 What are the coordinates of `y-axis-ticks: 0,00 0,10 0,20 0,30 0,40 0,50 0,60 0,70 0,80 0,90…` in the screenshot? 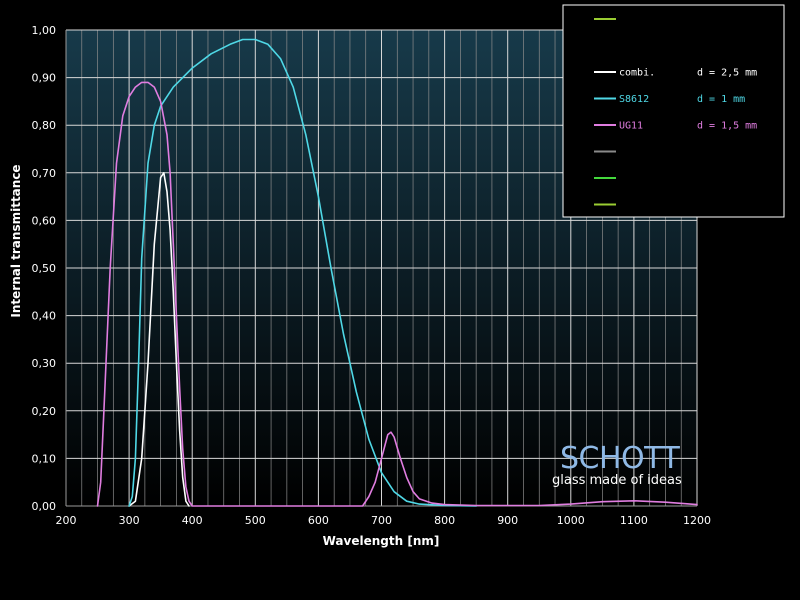 It's located at (44, 268).